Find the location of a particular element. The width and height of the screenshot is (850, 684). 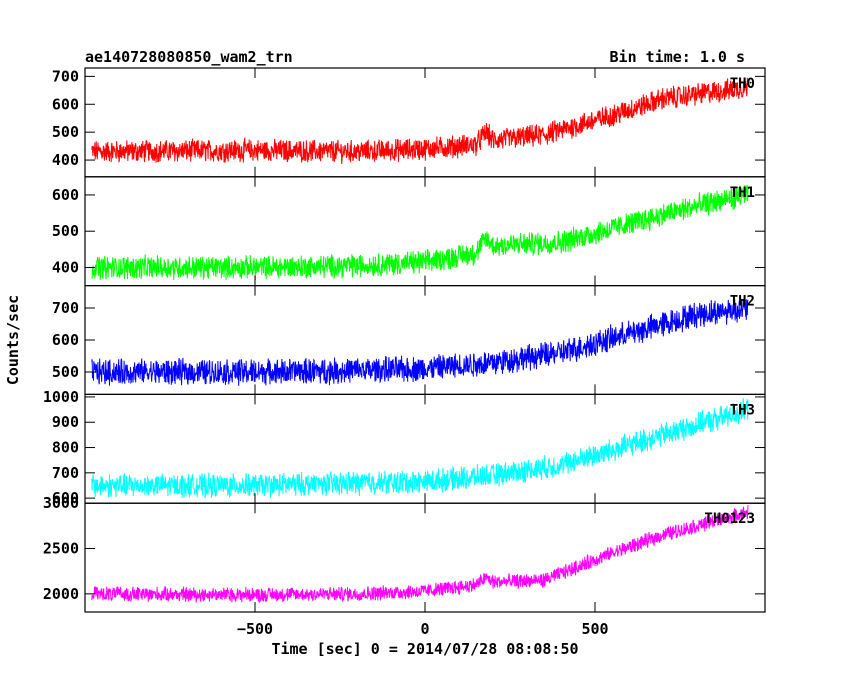

y-tick-label-th3-600: 600 is located at coordinates (65, 498).